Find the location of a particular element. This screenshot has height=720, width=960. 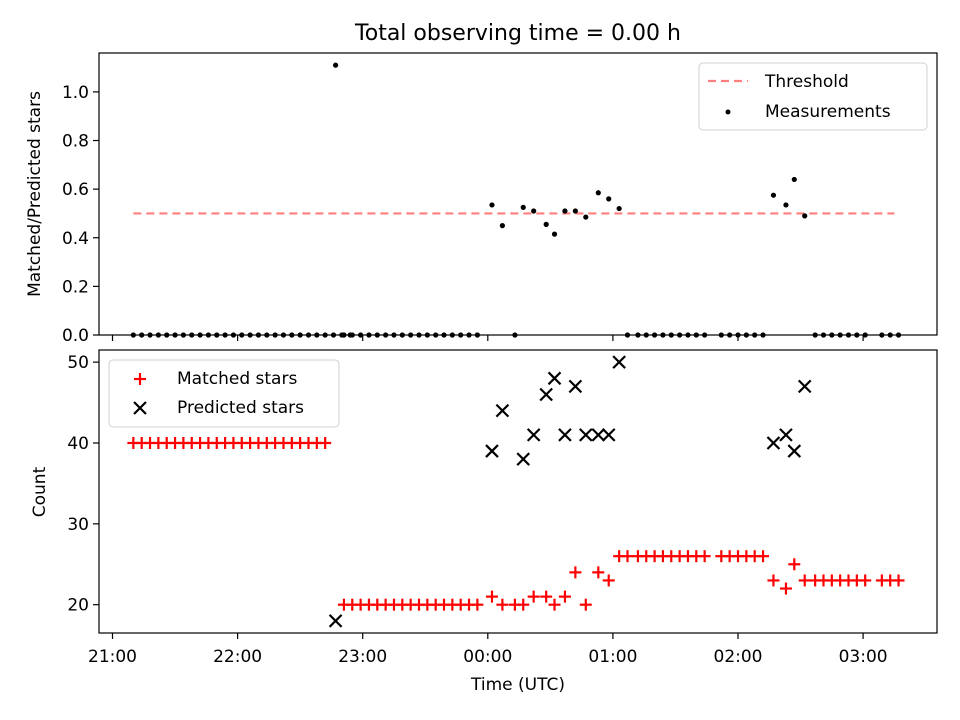

top-legend-frame is located at coordinates (813, 96).